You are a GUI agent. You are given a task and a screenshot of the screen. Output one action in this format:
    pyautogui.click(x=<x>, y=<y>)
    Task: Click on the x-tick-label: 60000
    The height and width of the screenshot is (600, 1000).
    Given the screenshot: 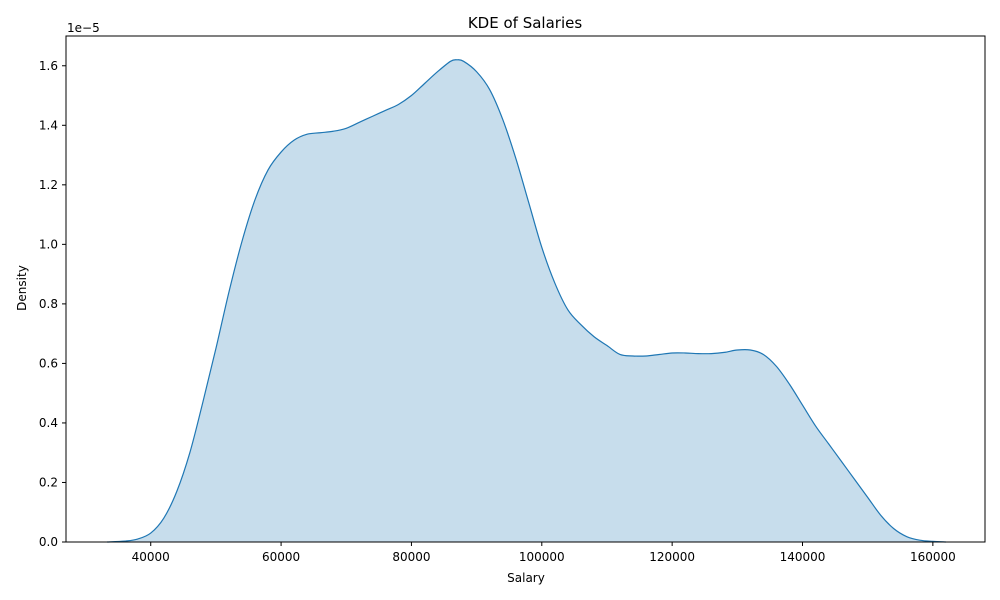 What is the action you would take?
    pyautogui.click(x=281, y=557)
    